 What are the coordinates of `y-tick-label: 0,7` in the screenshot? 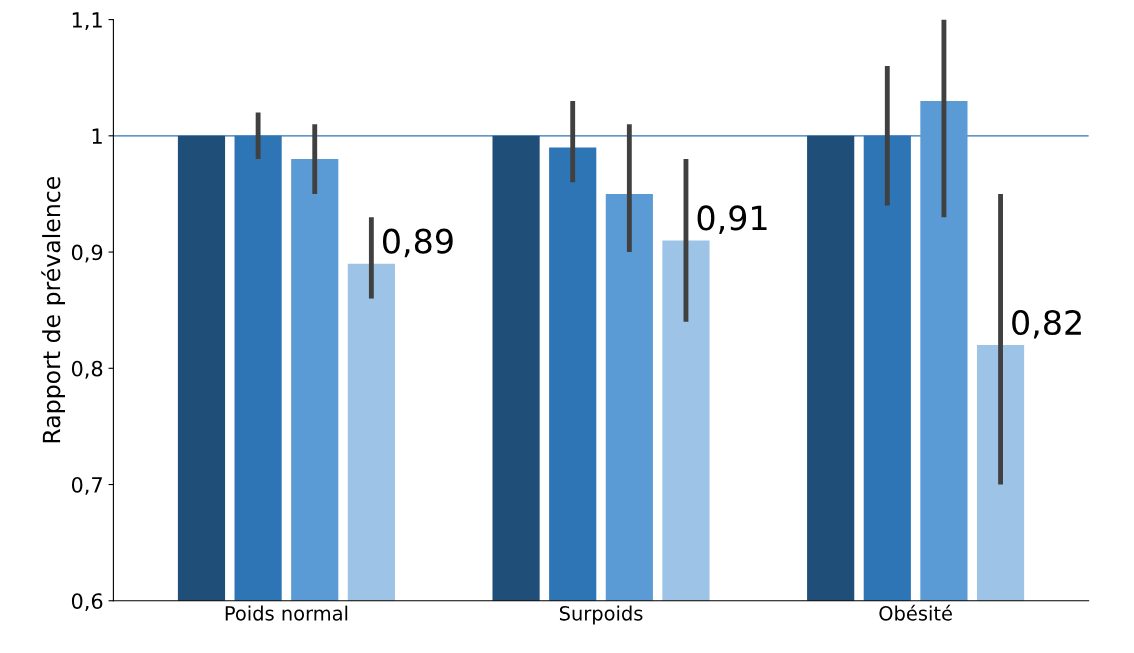 It's located at (86, 485).